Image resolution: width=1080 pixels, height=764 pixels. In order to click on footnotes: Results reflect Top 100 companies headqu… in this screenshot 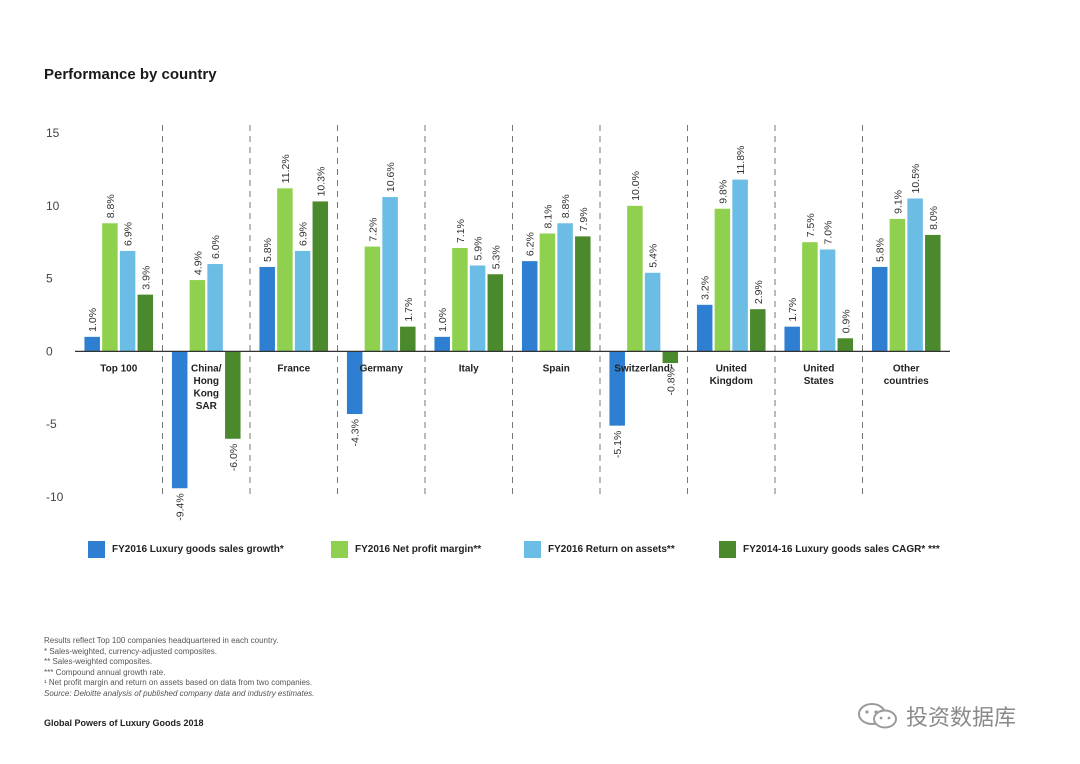, I will do `click(179, 668)`.